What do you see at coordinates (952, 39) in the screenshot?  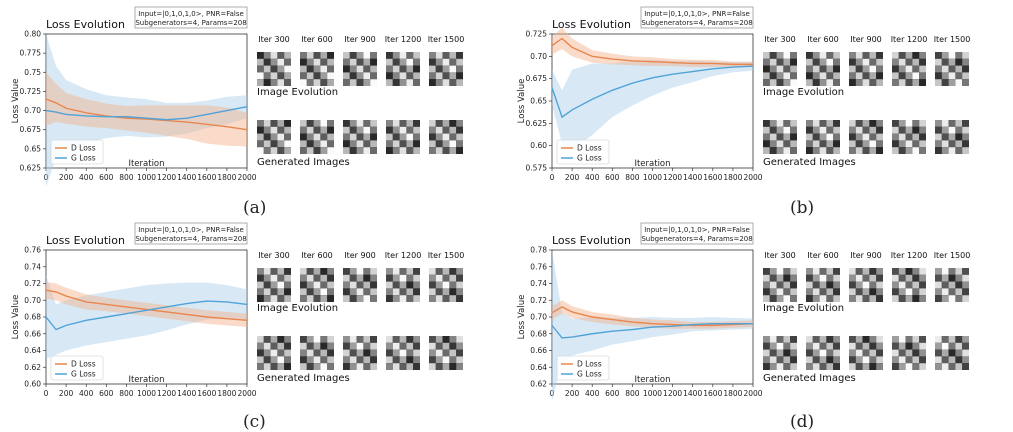 I see `iteration-label: Iter 1500` at bounding box center [952, 39].